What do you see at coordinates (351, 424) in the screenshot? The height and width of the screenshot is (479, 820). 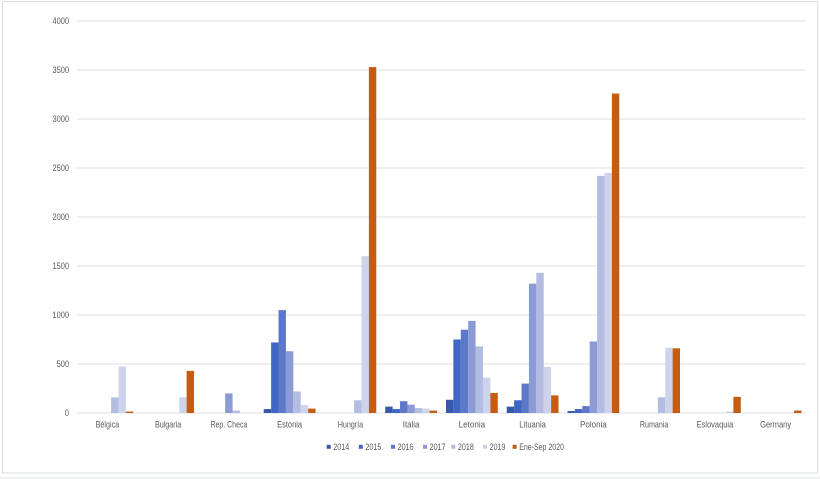 I see `svg-text: Hungría` at bounding box center [351, 424].